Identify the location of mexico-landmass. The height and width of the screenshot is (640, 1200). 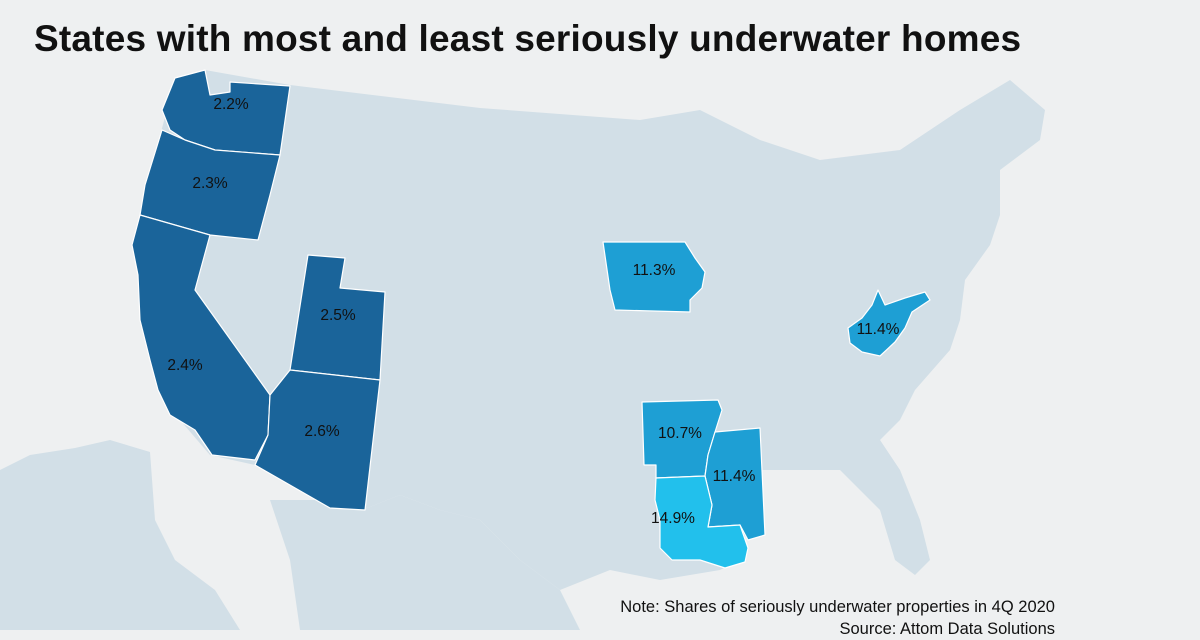
(425, 562).